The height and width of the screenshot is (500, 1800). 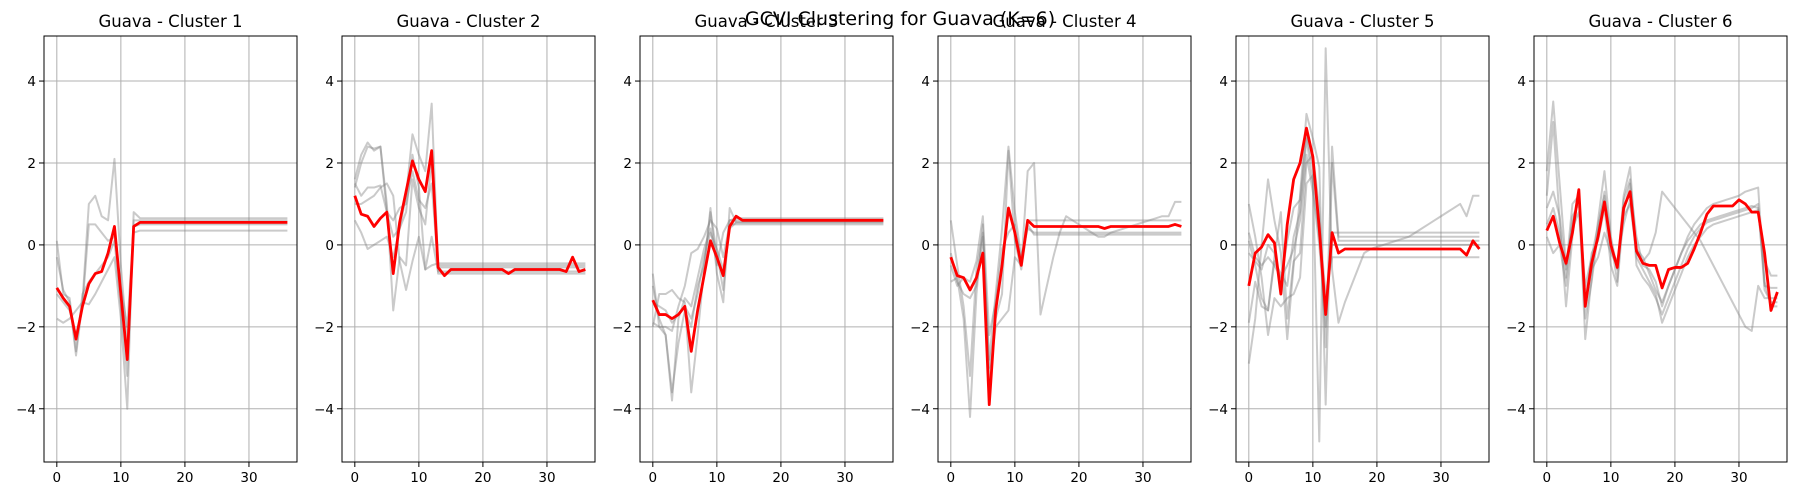 I want to click on panel-title: Guava - Cluster 3, so click(x=767, y=21).